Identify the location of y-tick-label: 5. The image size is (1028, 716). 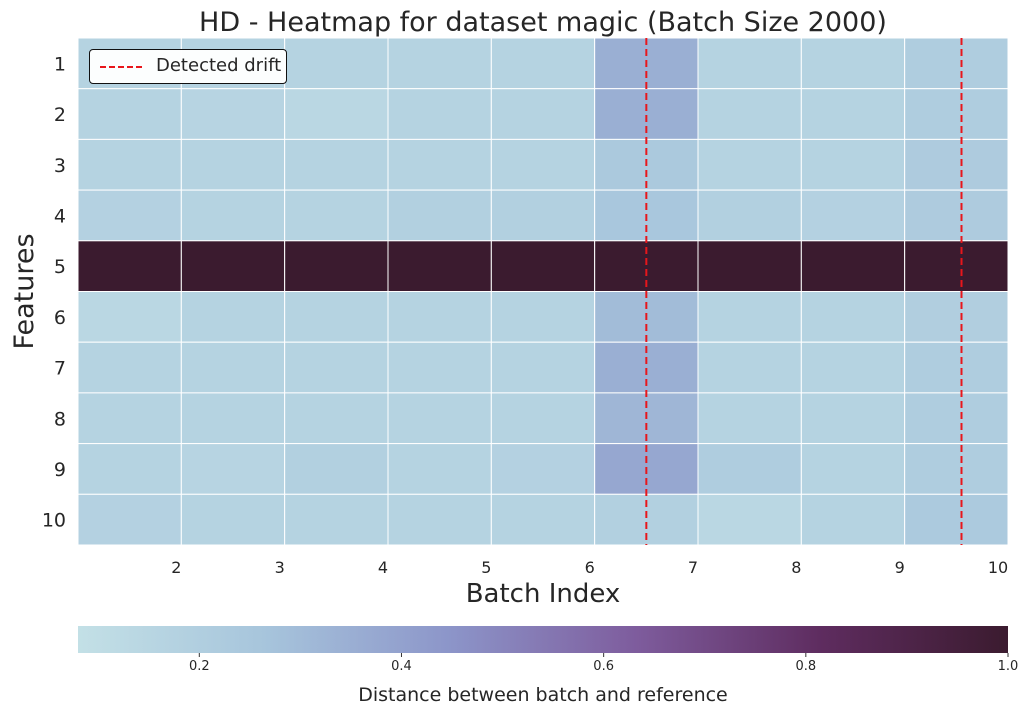
(60, 267).